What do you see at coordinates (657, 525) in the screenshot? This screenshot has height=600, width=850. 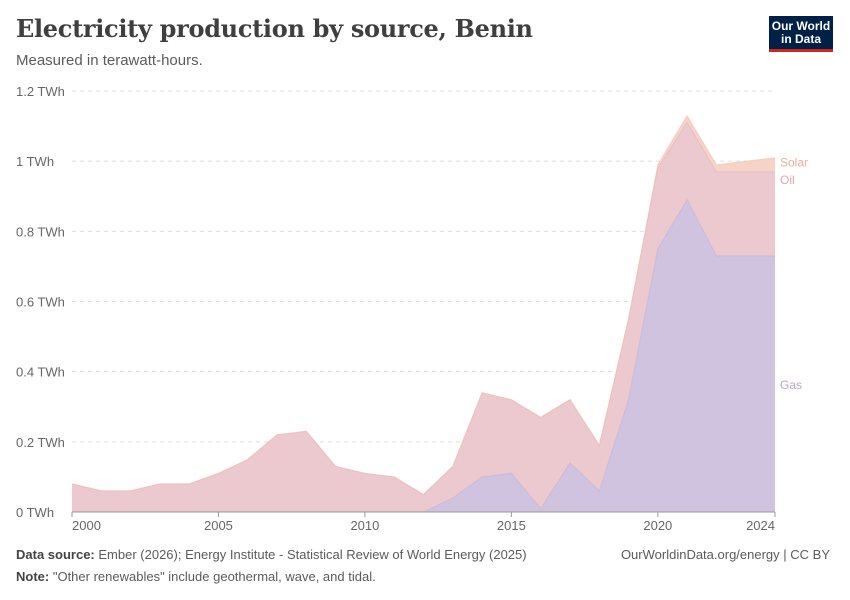 I see `x-tick-label: 2020` at bounding box center [657, 525].